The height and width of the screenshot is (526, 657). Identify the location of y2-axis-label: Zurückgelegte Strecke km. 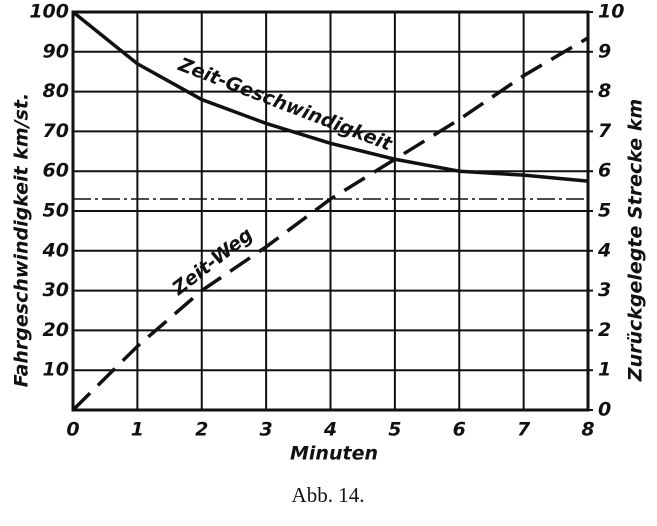
(636, 240).